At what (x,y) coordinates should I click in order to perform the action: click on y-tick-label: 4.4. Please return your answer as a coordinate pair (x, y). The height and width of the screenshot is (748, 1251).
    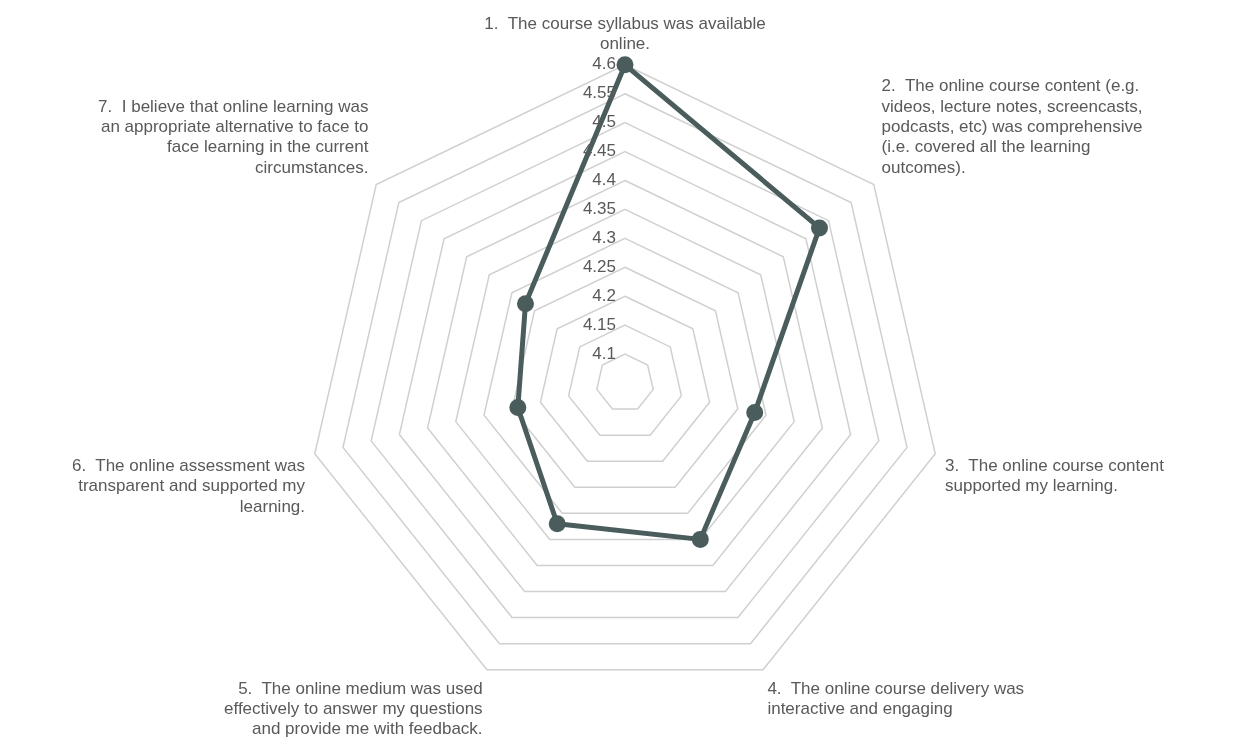
    Looking at the image, I should click on (604, 180).